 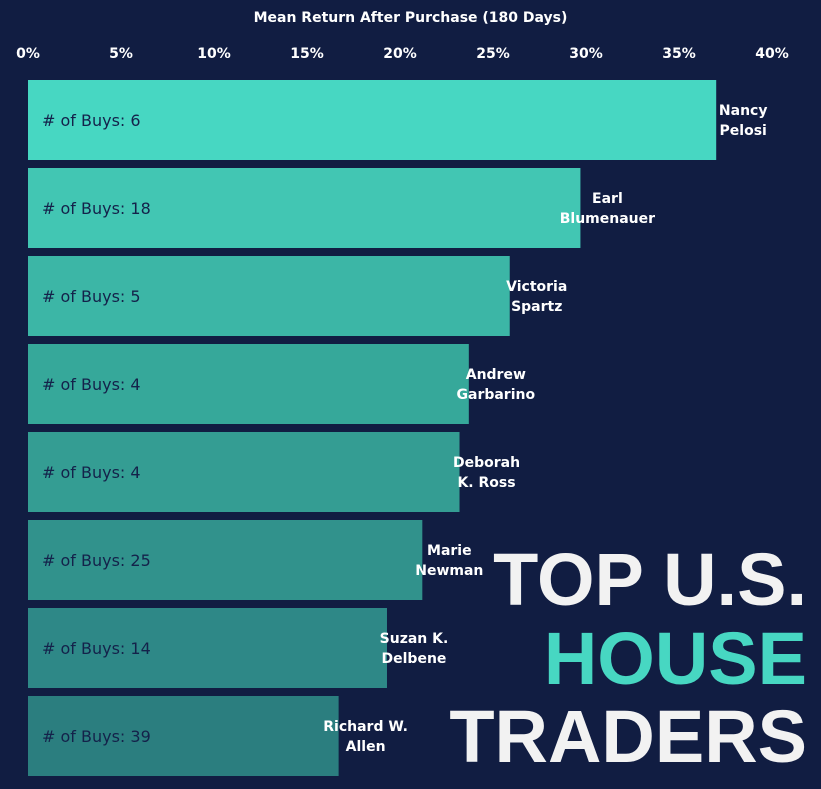 I want to click on category-label: Deborah K. Ross, so click(x=486, y=473).